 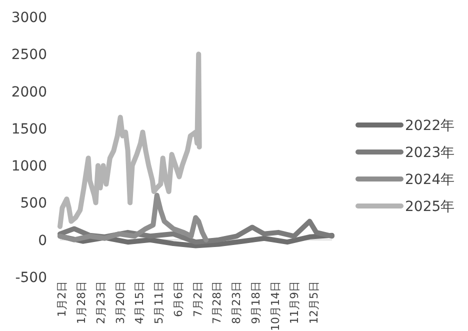 What do you see at coordinates (42, 240) in the screenshot?
I see `y-tick-label: 0` at bounding box center [42, 240].